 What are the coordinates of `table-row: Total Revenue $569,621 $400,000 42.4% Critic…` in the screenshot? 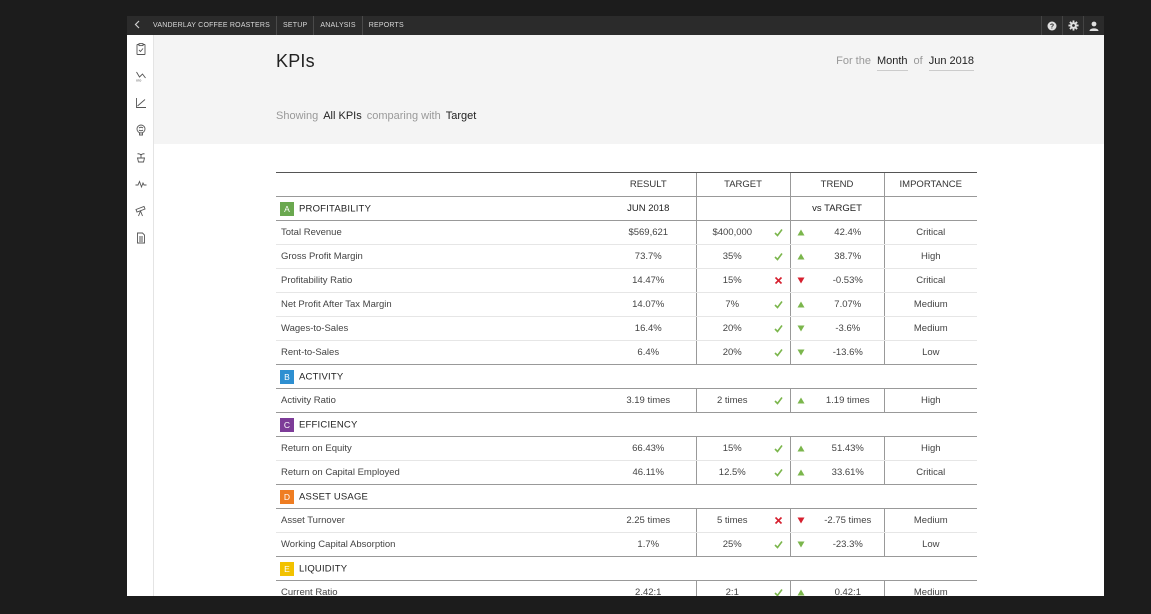 It's located at (627, 232).